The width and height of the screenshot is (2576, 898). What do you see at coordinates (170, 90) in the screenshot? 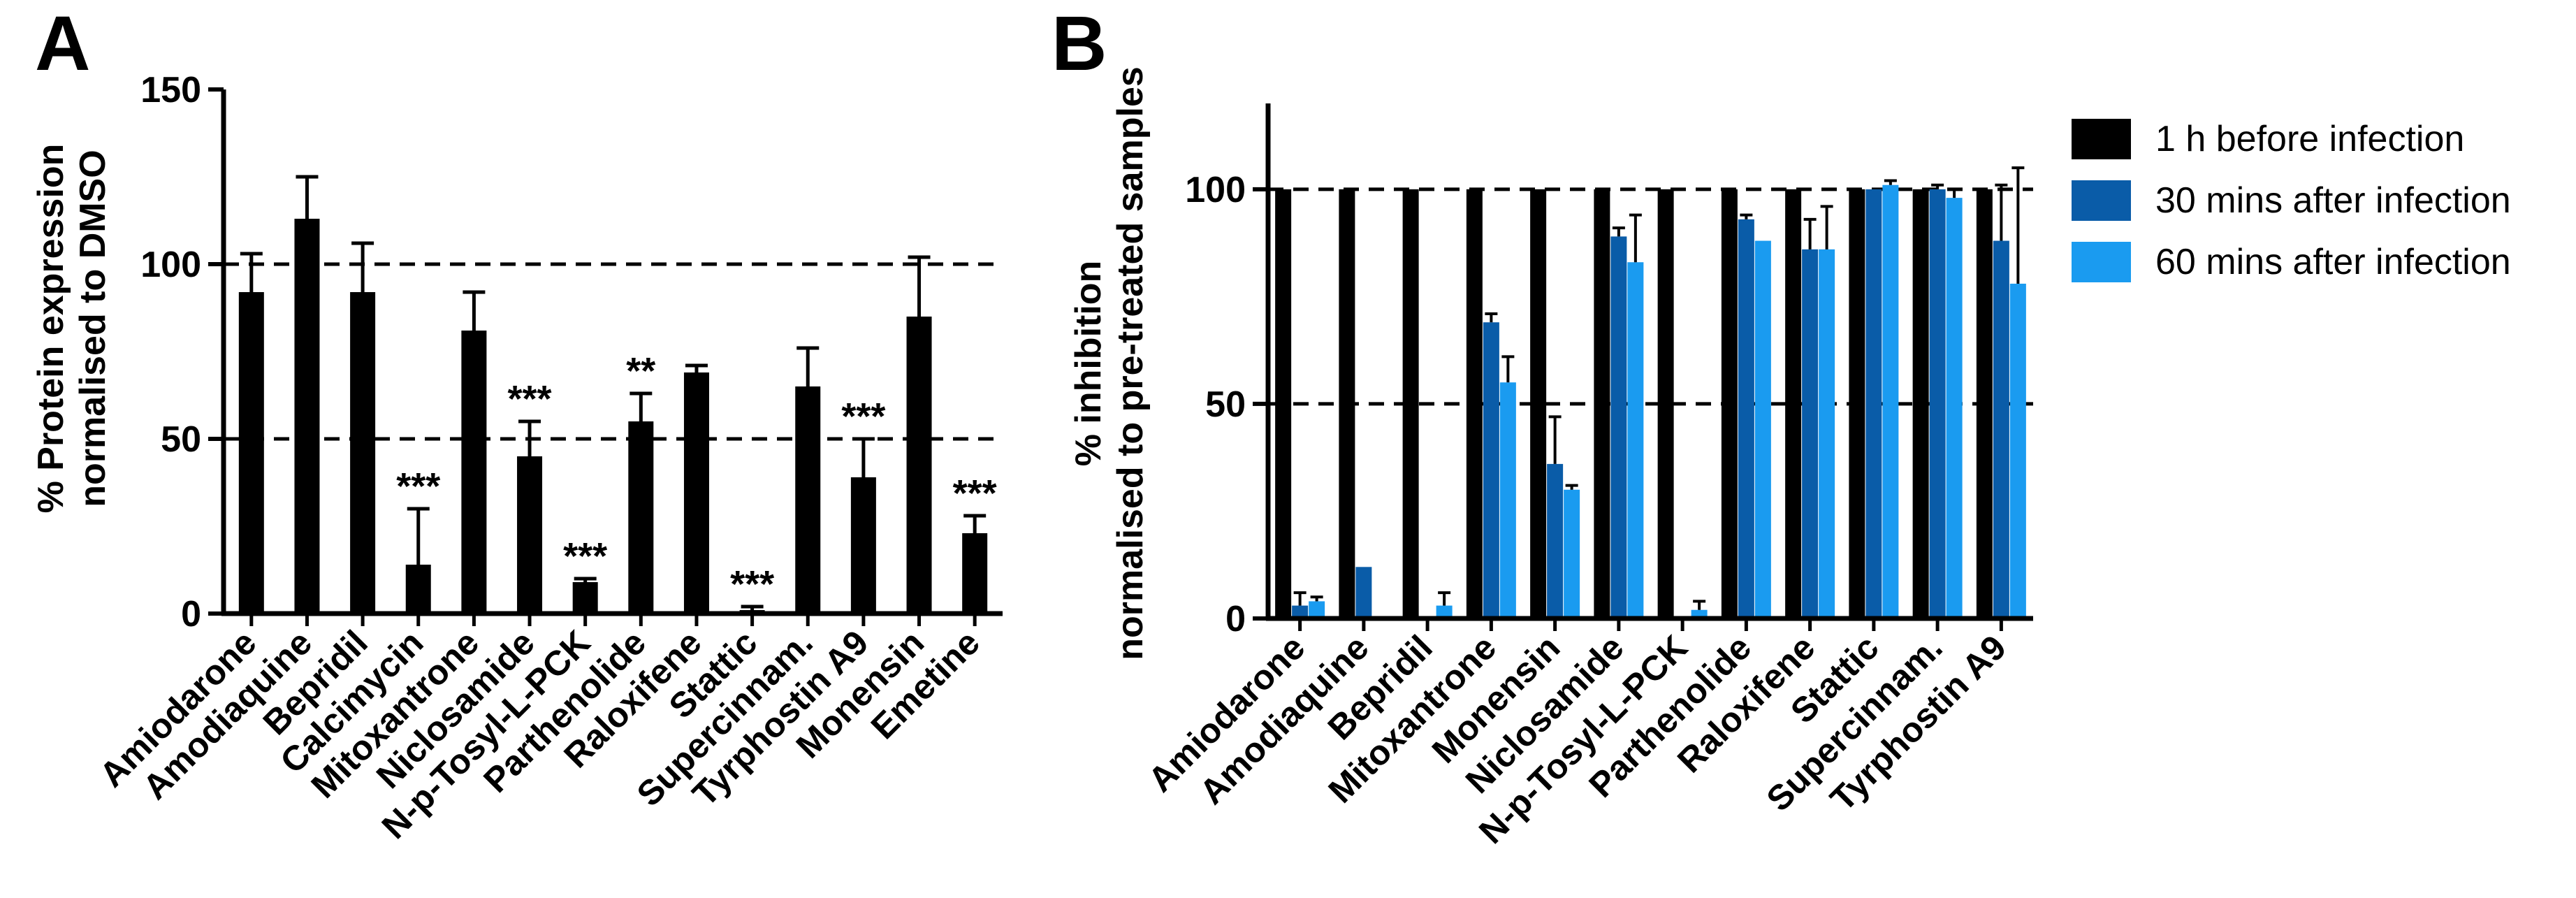
I see `y-tick-label: 150` at bounding box center [170, 90].